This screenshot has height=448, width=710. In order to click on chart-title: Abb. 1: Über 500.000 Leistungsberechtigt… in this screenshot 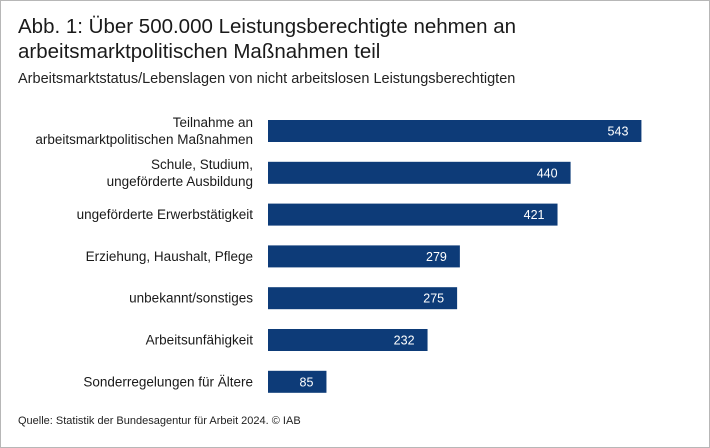, I will do `click(267, 39)`.